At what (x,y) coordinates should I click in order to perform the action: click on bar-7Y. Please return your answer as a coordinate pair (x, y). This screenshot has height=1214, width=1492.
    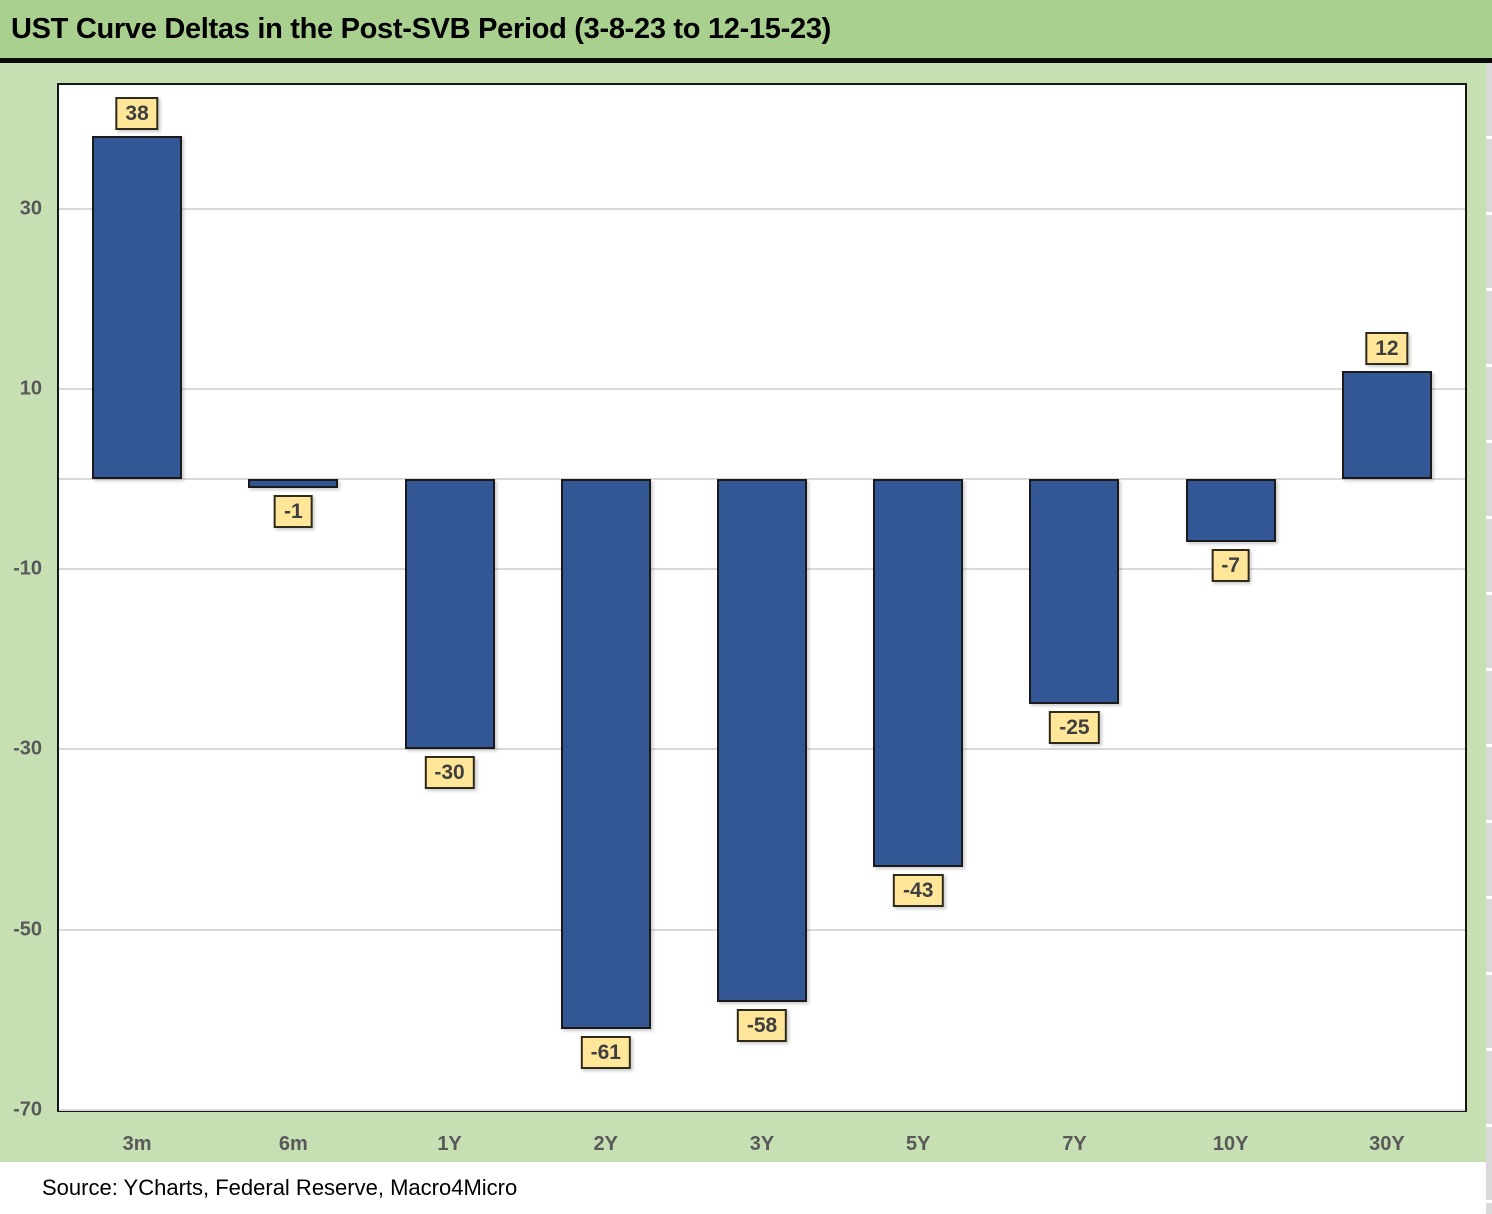
    Looking at the image, I should click on (1074, 592).